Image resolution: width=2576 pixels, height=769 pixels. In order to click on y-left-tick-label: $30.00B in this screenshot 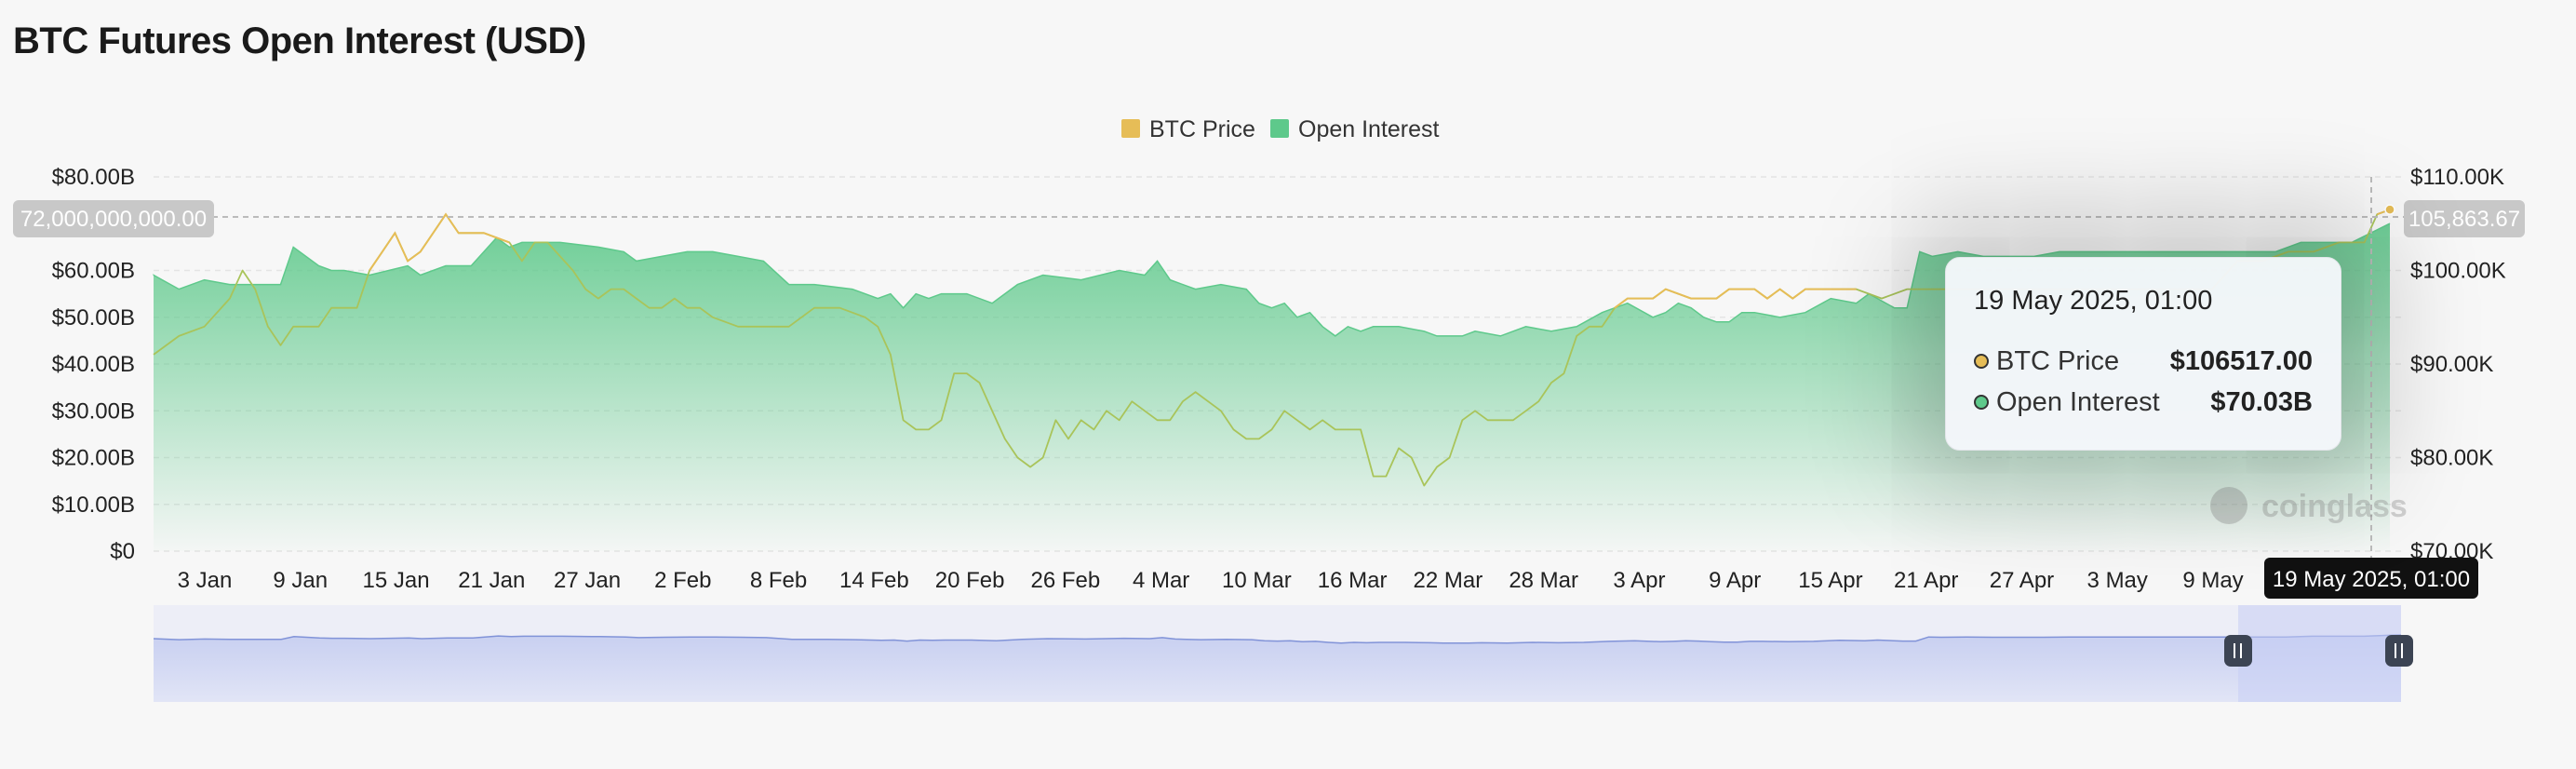, I will do `click(93, 411)`.